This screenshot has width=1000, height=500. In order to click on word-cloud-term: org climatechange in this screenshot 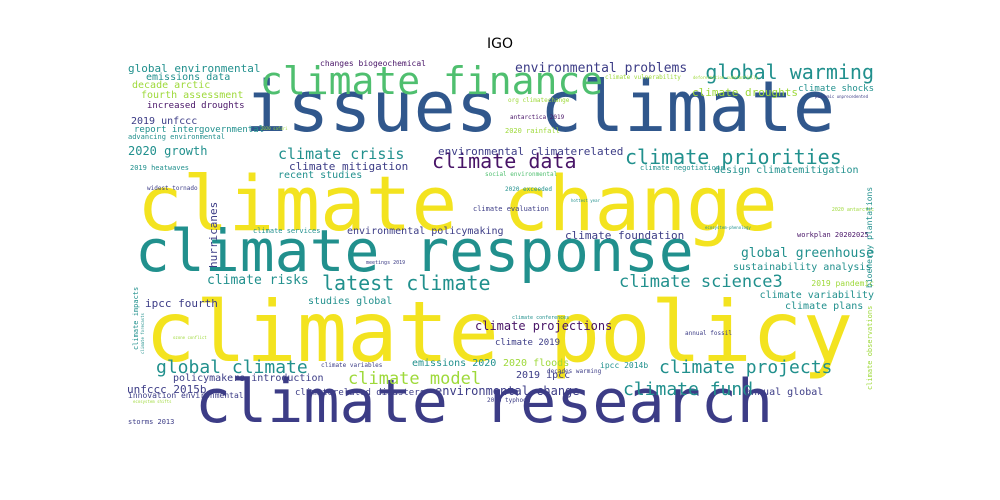, I will do `click(539, 100)`.